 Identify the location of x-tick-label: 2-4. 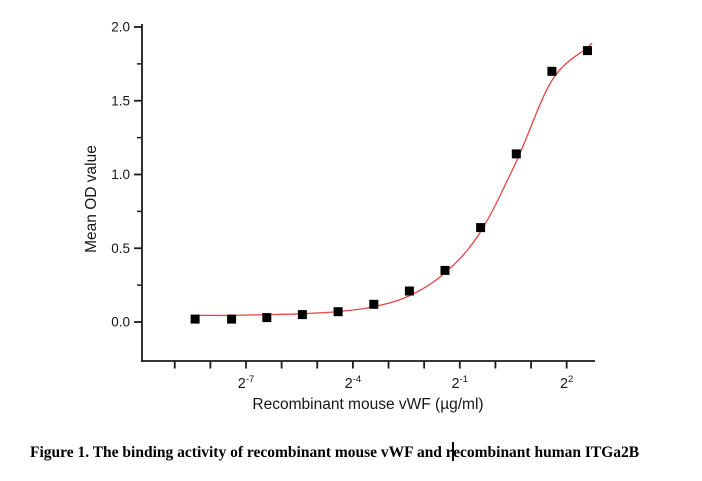
(353, 383).